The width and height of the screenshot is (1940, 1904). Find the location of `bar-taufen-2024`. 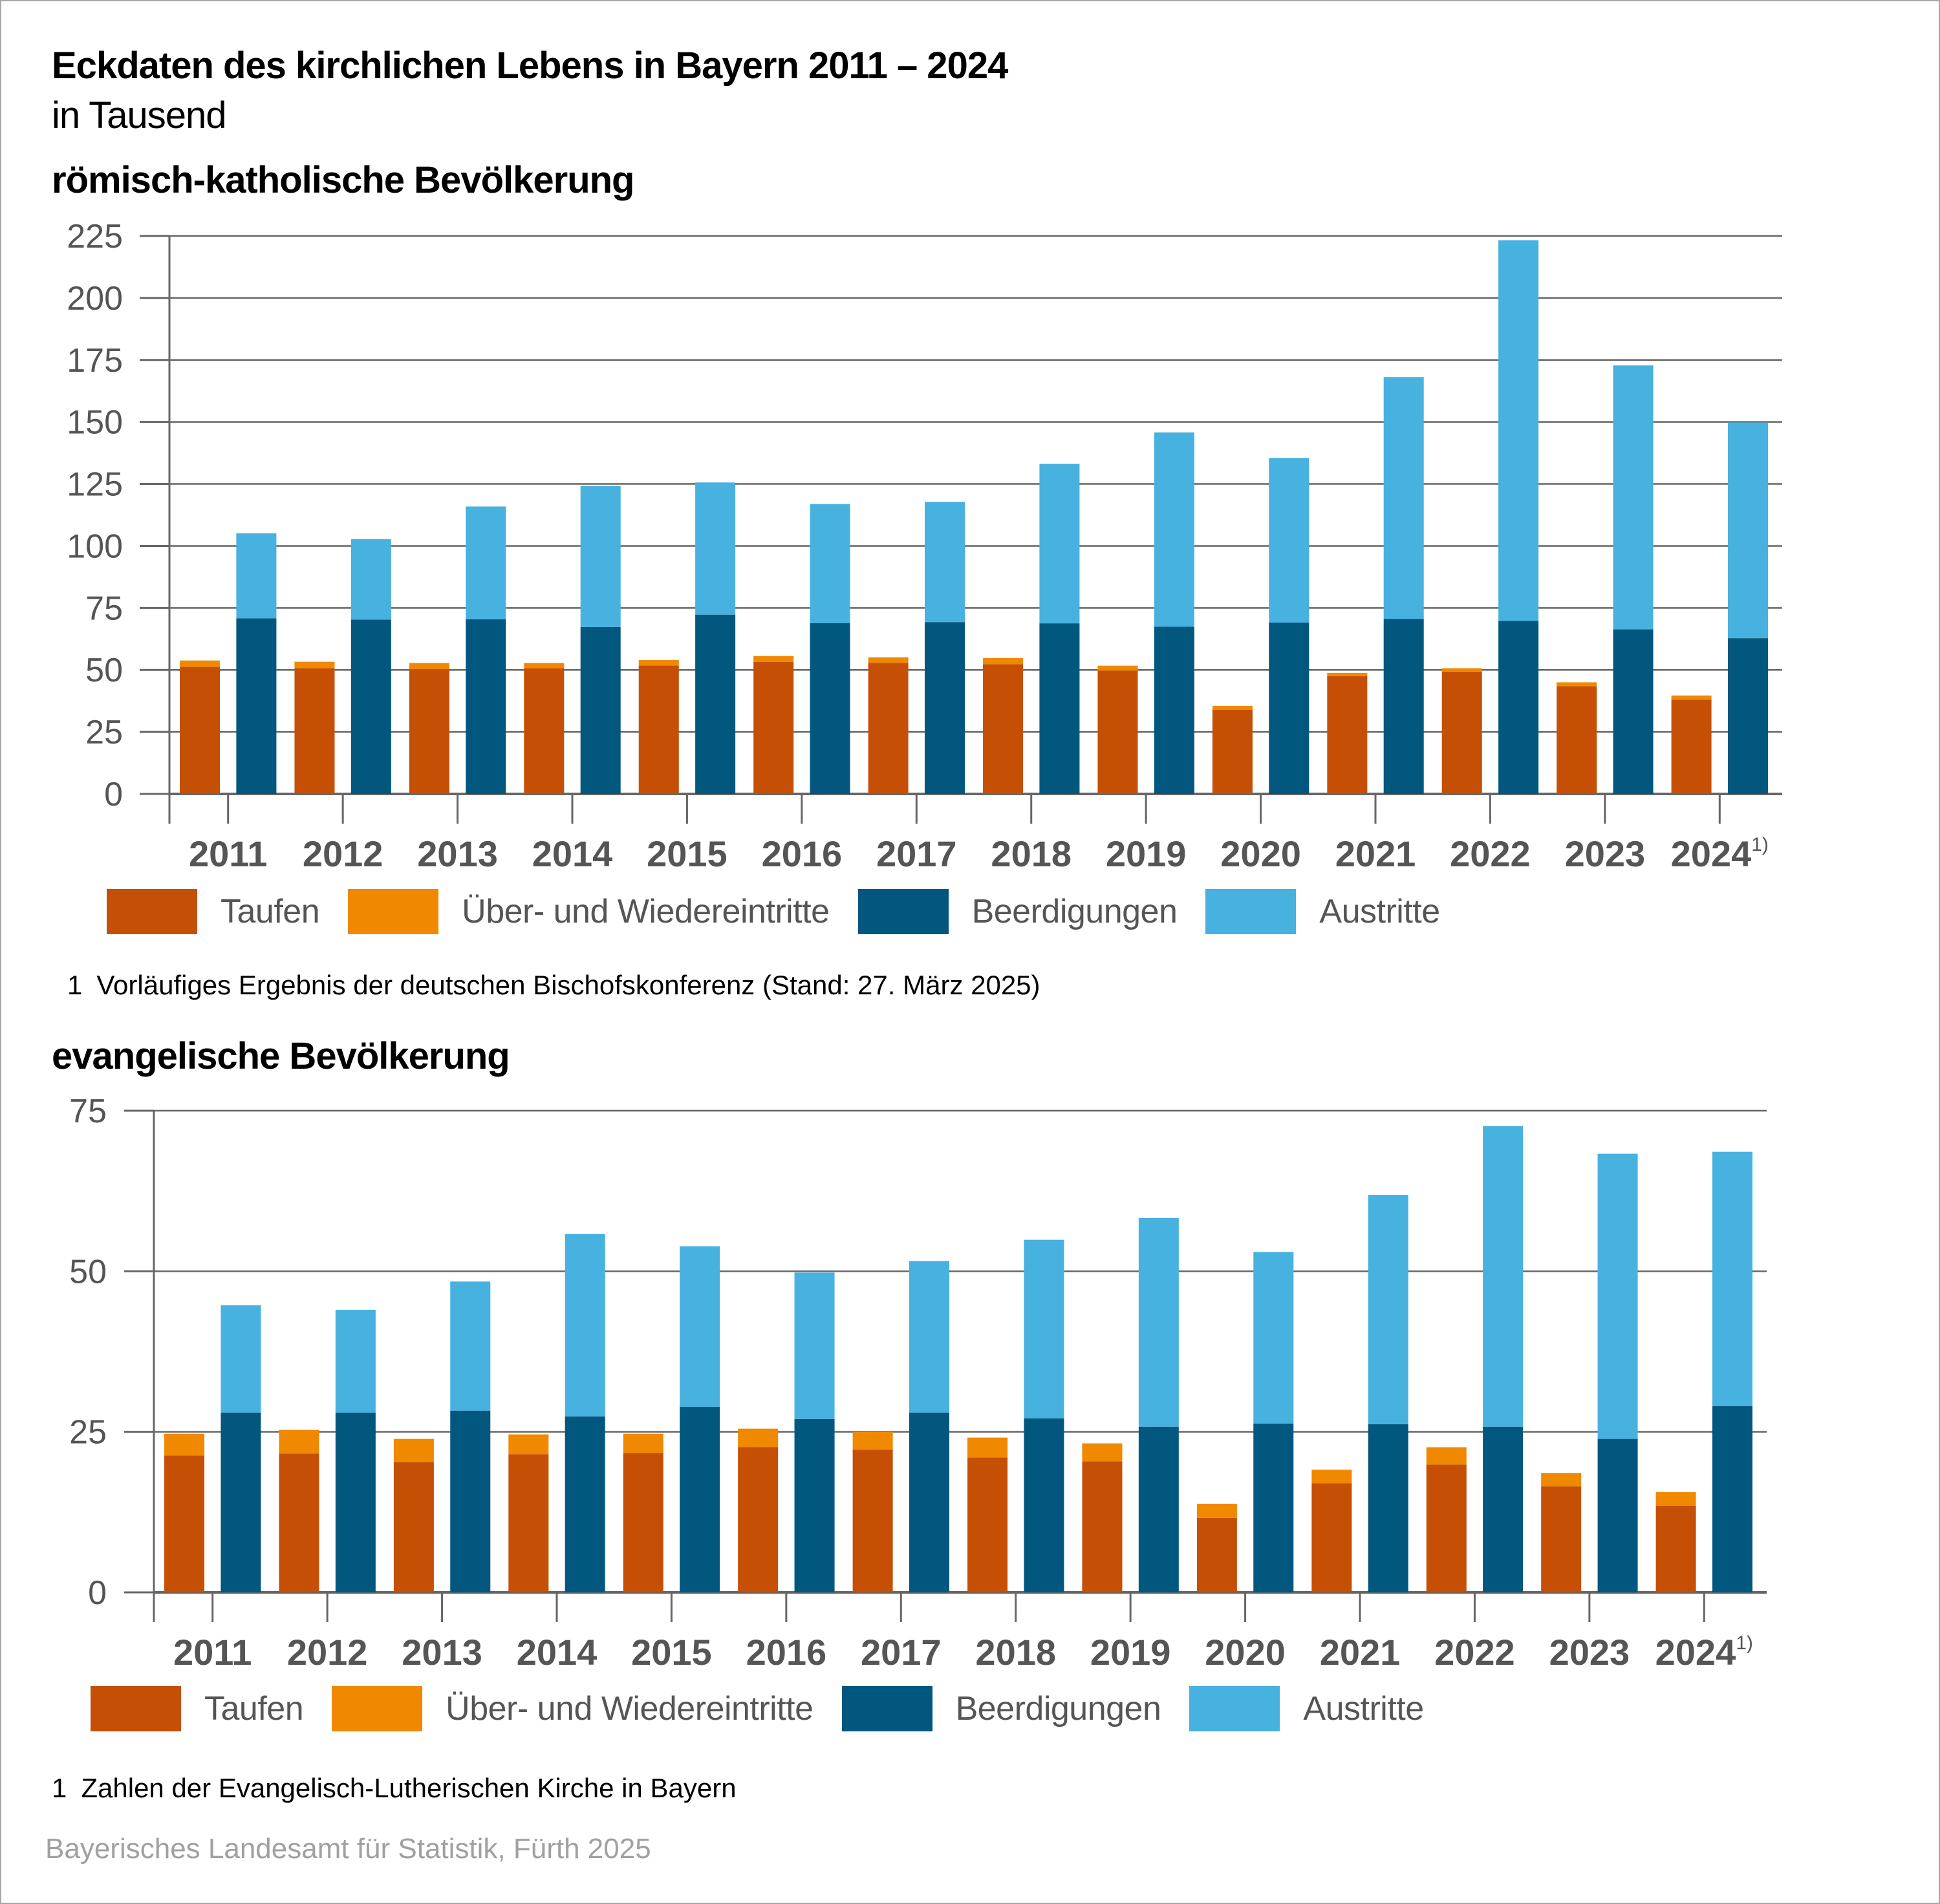

bar-taufen-2024 is located at coordinates (1691, 747).